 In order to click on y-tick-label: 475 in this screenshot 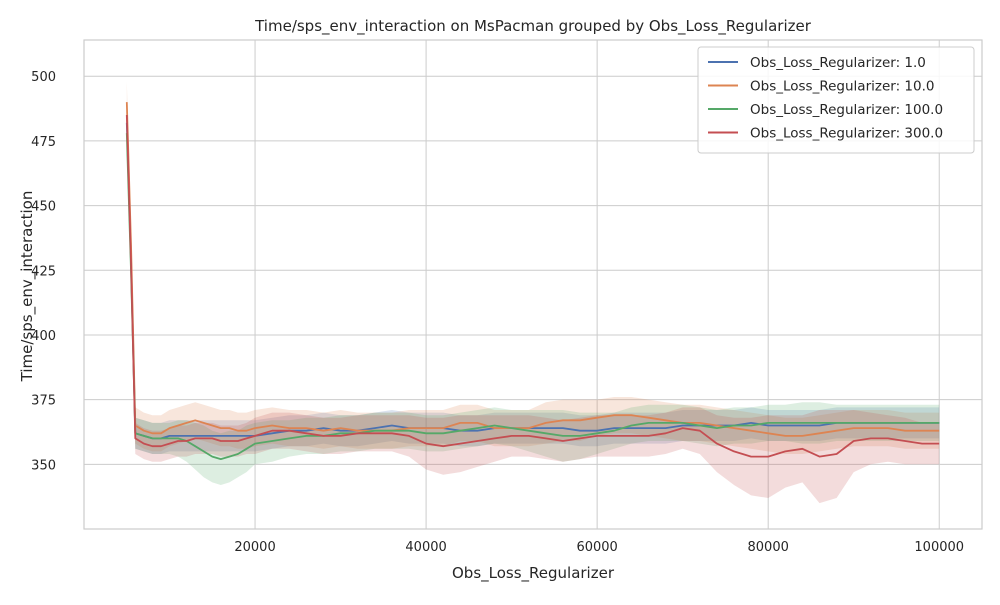, I will do `click(43, 142)`.